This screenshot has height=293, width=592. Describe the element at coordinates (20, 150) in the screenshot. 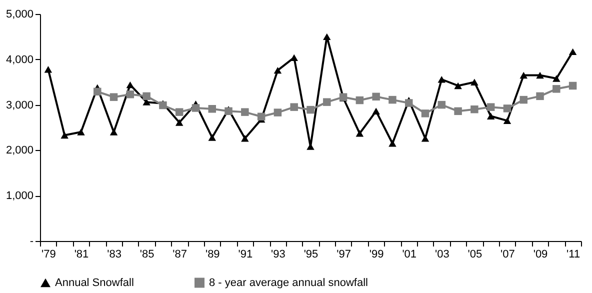

I see `y-tick-label: 2,000` at that location.